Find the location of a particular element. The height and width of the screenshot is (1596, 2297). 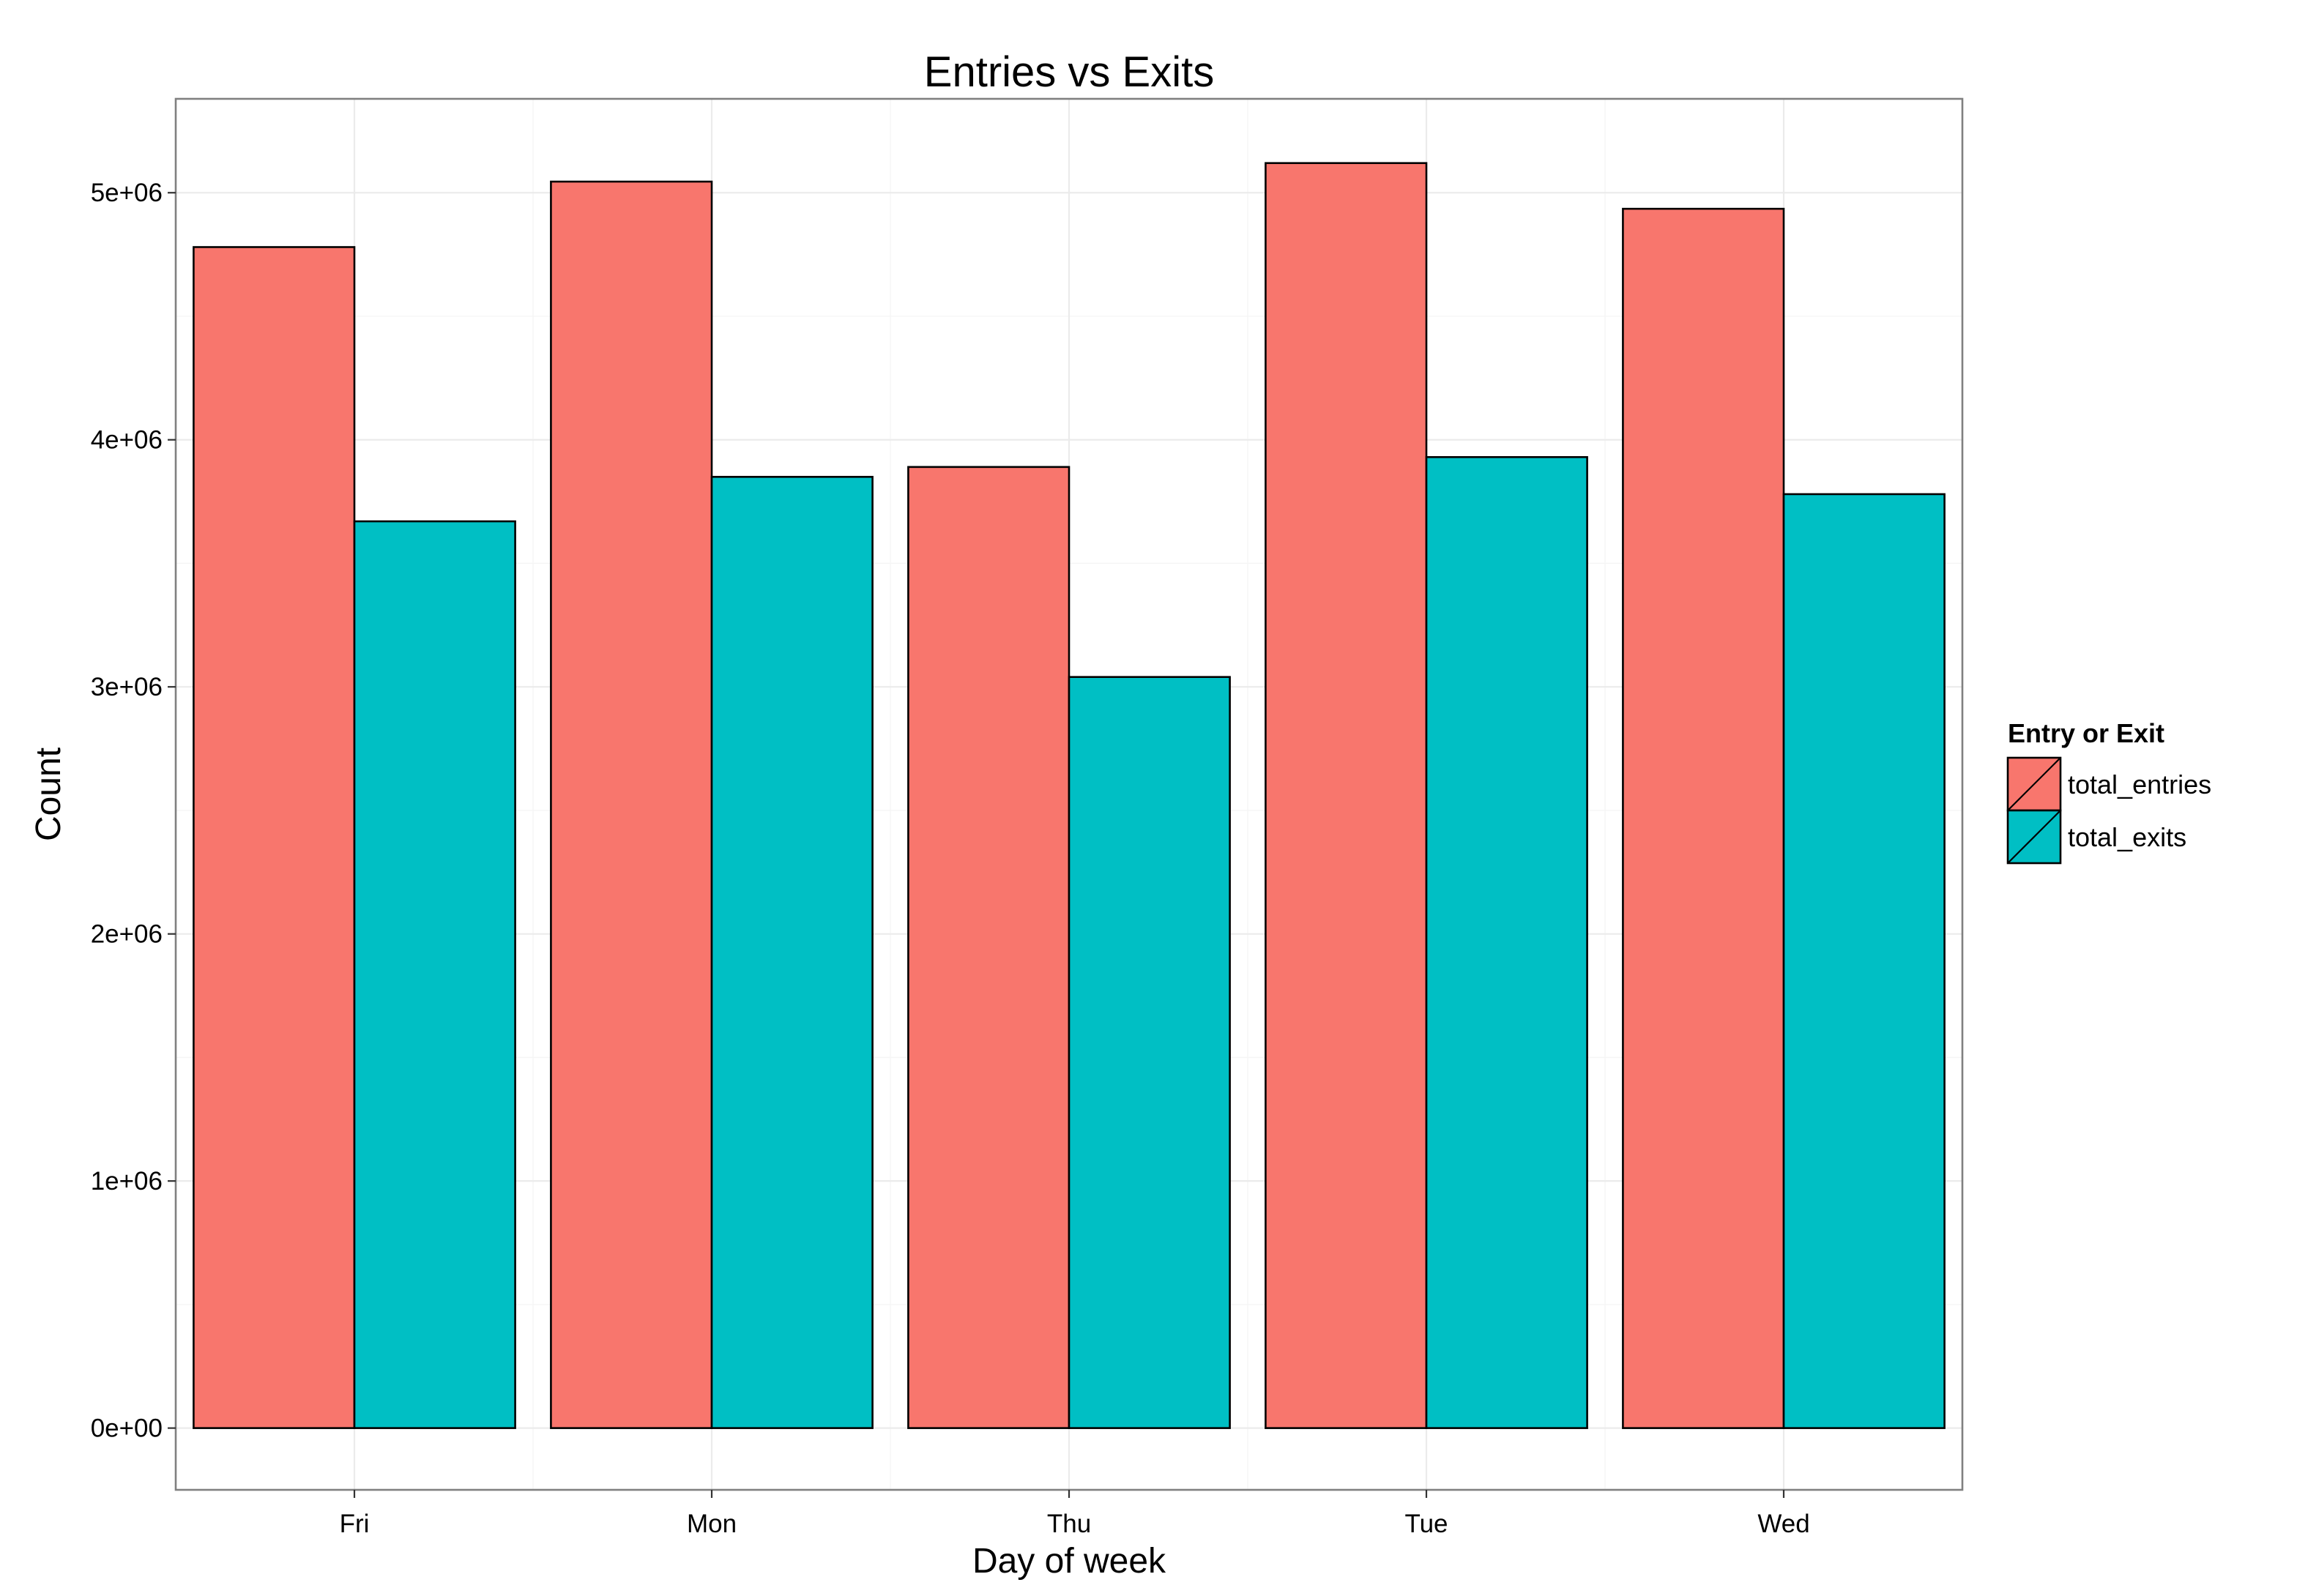

bar-total-entries-thu is located at coordinates (989, 947).